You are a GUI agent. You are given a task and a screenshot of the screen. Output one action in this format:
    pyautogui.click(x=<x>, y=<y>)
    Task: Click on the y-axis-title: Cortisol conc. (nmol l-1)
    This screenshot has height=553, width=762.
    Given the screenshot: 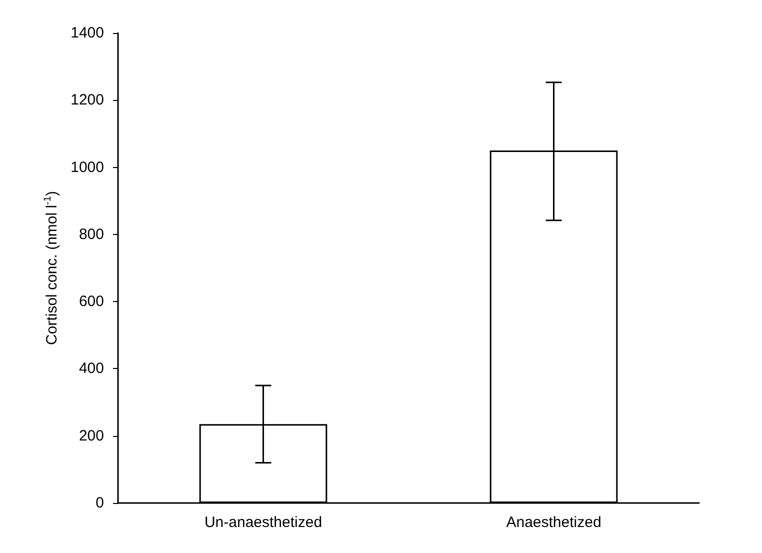 What is the action you would take?
    pyautogui.click(x=51, y=268)
    